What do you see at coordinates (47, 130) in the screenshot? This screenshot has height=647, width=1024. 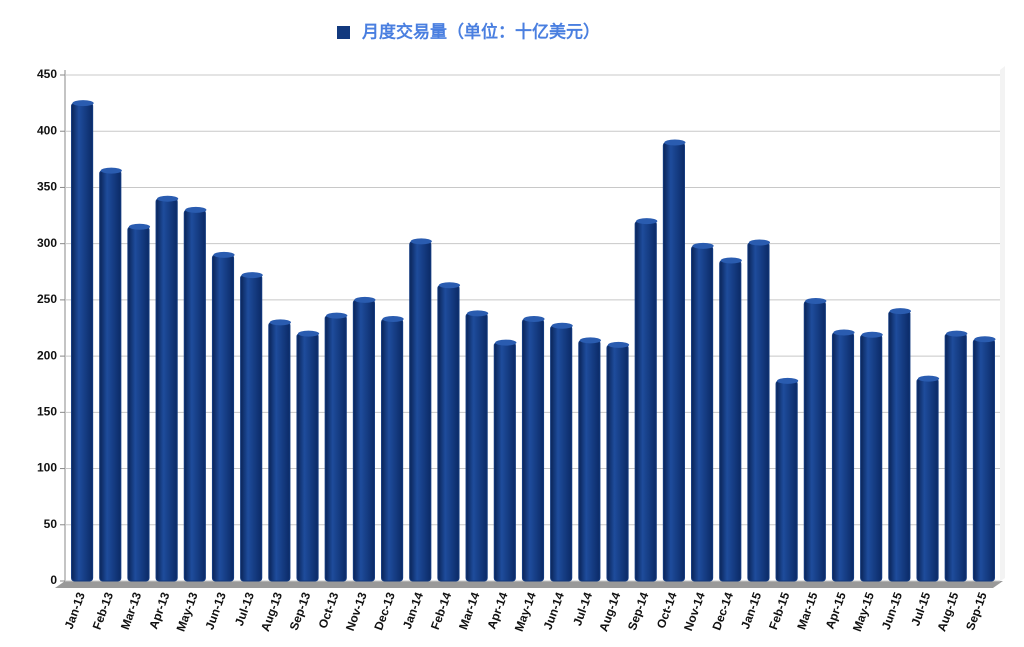 I see `y-tick-label: 400` at bounding box center [47, 130].